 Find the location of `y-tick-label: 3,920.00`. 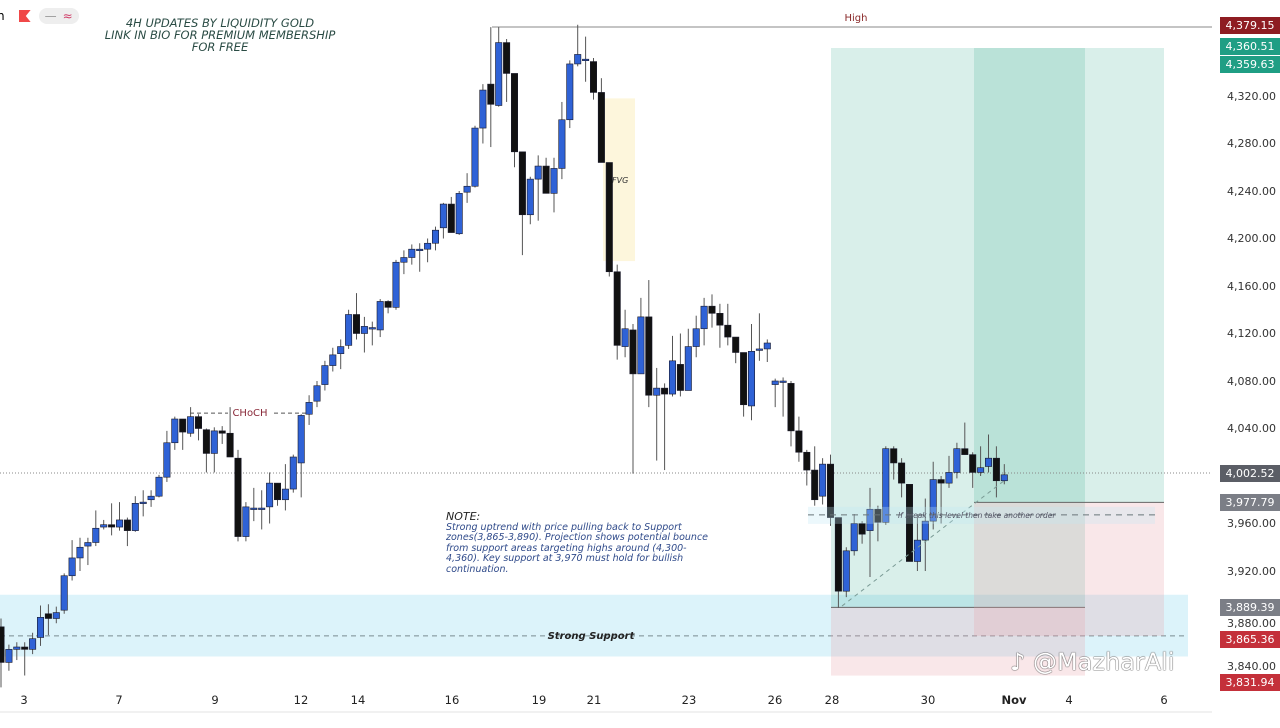

y-tick-label: 3,920.00 is located at coordinates (1251, 571).